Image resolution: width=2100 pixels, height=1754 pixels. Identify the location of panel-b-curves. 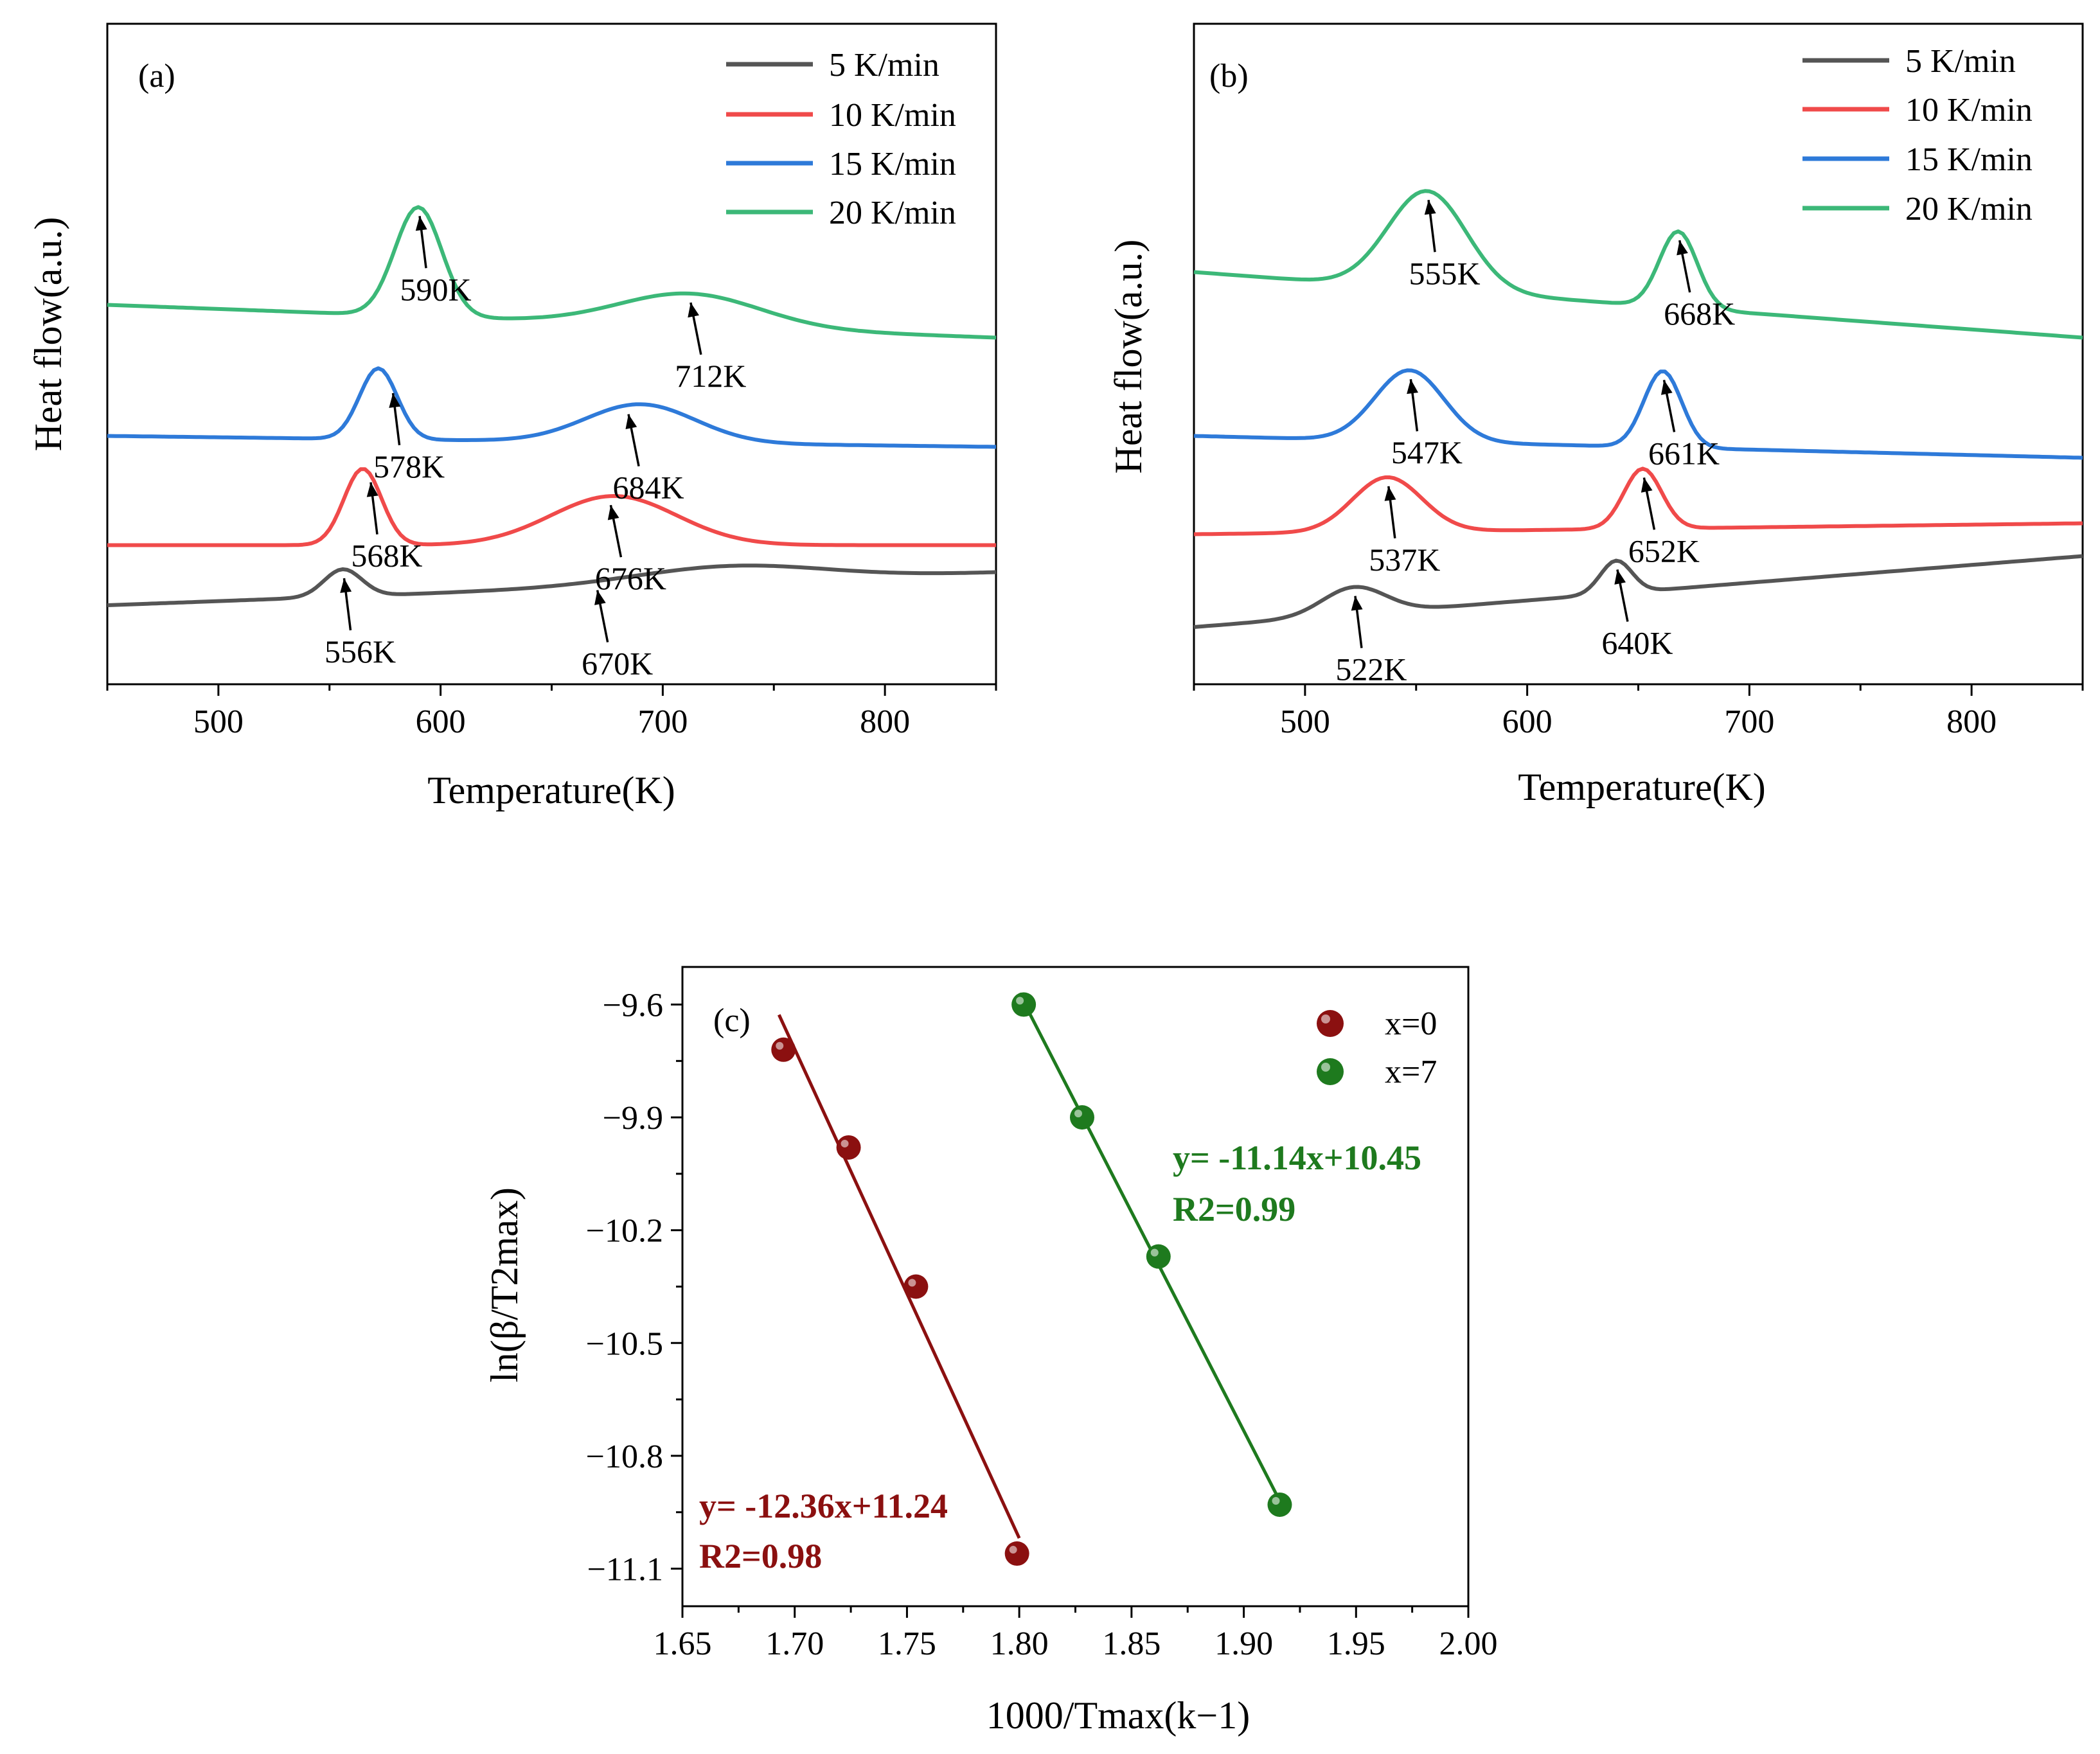
(1638, 409).